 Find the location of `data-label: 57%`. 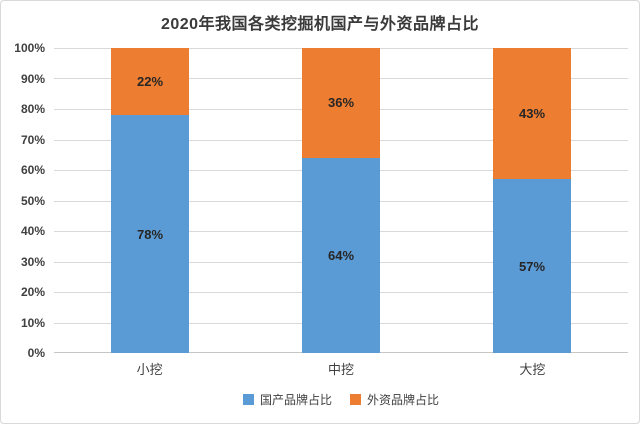

data-label: 57% is located at coordinates (532, 266).